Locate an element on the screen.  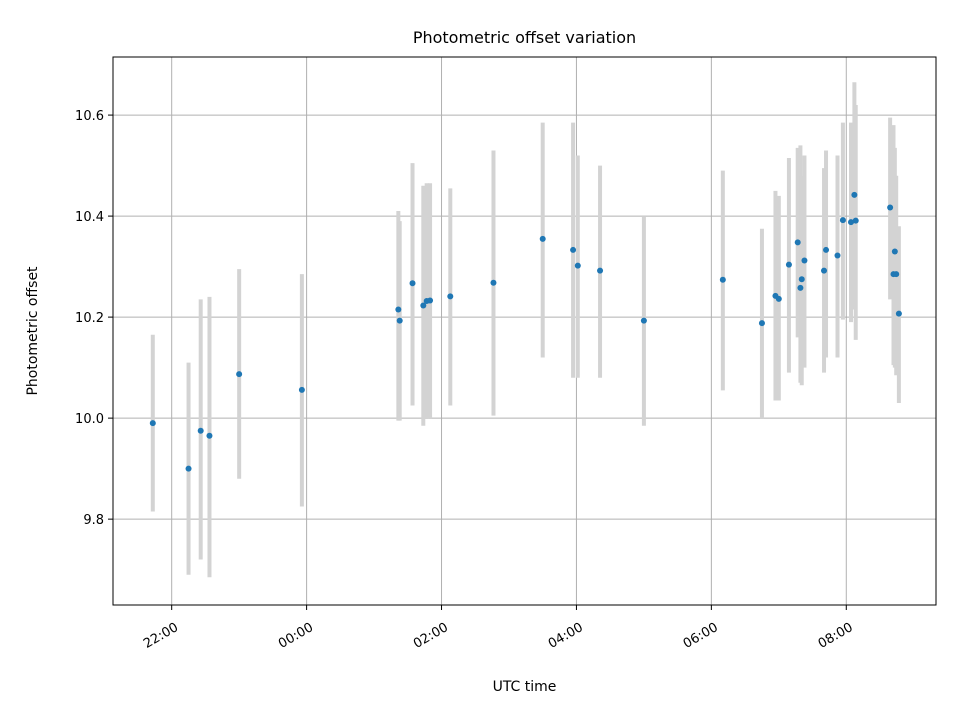
y-axis-label: Photometric offset is located at coordinates (33, 331).